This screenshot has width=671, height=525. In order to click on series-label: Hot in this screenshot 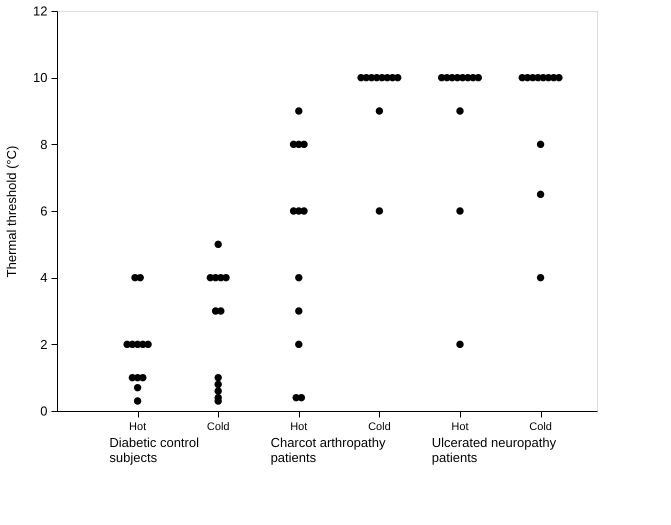, I will do `click(137, 427)`.